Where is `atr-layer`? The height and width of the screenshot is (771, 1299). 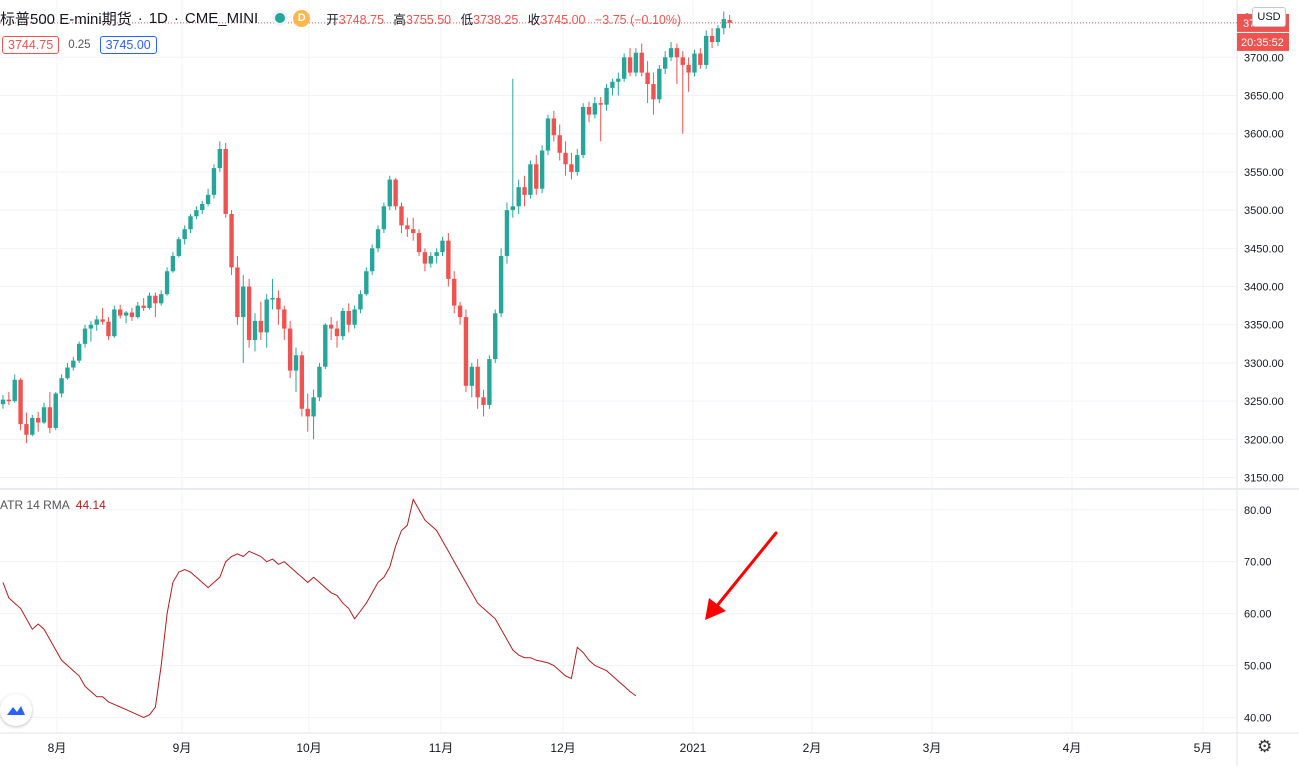
atr-layer is located at coordinates (319, 608).